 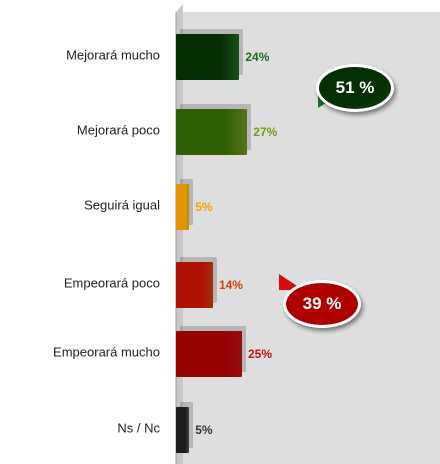 What do you see at coordinates (257, 57) in the screenshot?
I see `value-label: 24%` at bounding box center [257, 57].